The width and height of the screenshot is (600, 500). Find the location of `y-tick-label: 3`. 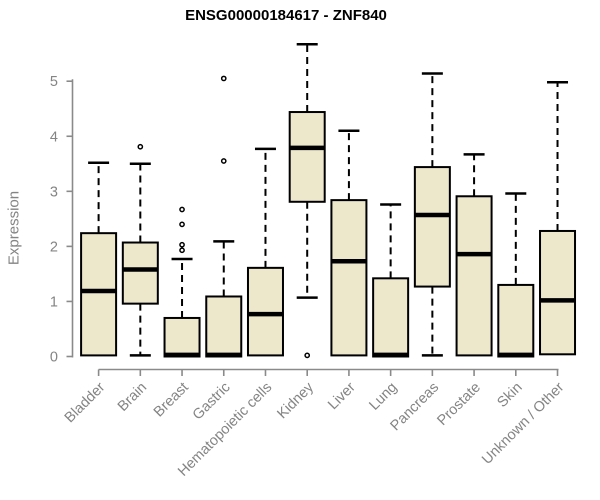

y-tick-label: 3 is located at coordinates (54, 192).